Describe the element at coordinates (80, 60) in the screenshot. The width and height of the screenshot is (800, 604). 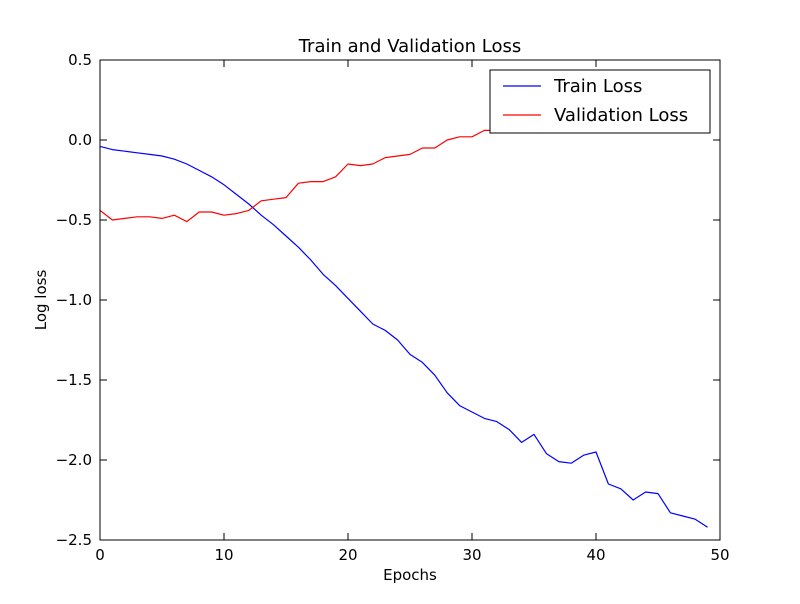
I see `y-tick-label: 0.5` at that location.